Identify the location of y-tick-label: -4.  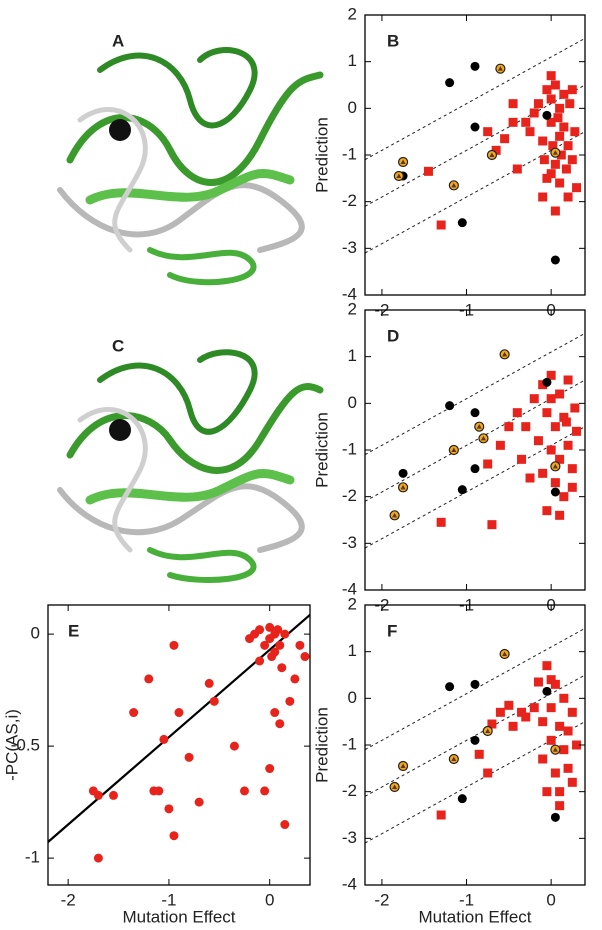
(349, 588).